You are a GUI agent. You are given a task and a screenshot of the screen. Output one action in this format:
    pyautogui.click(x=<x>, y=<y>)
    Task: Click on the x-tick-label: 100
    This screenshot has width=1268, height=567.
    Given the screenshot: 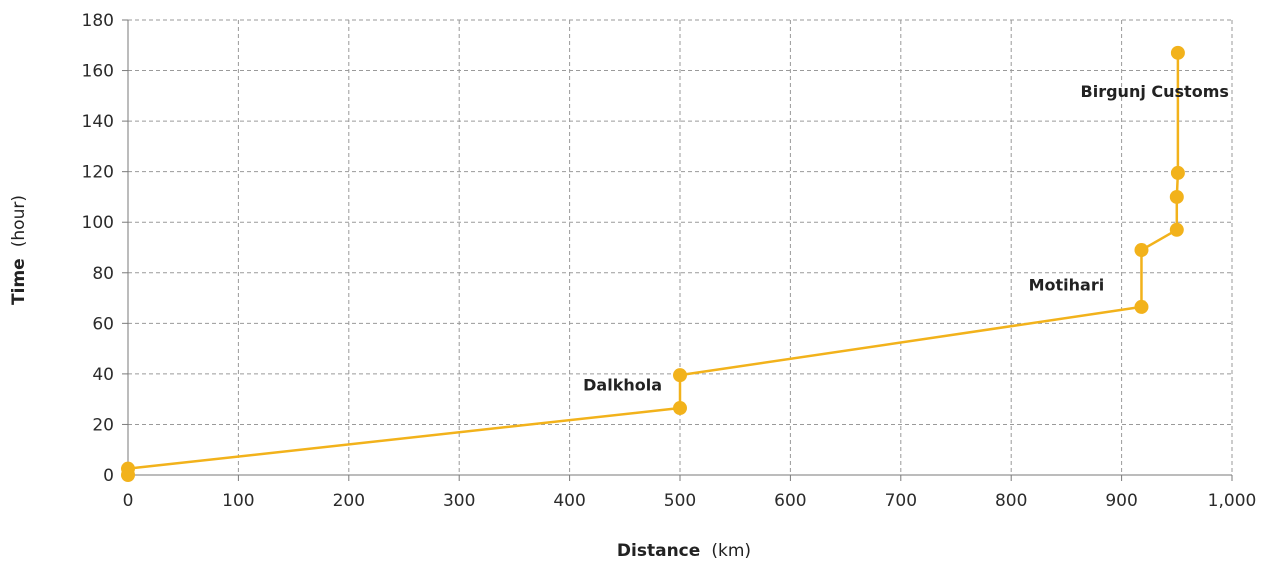 What is the action you would take?
    pyautogui.click(x=238, y=501)
    